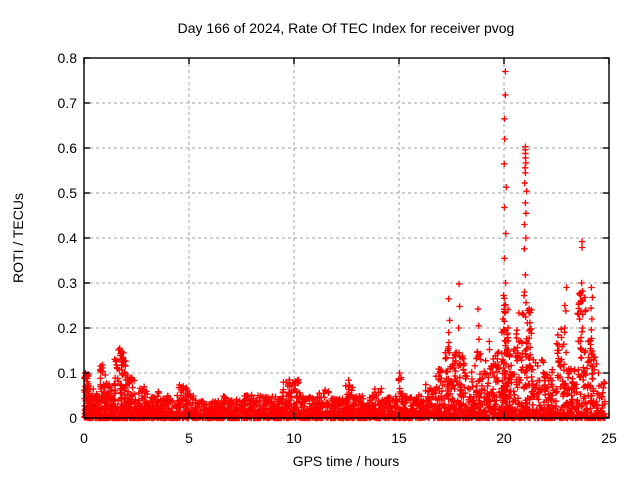 The image size is (640, 480). I want to click on y-tick-label: 0.2, so click(68, 328).